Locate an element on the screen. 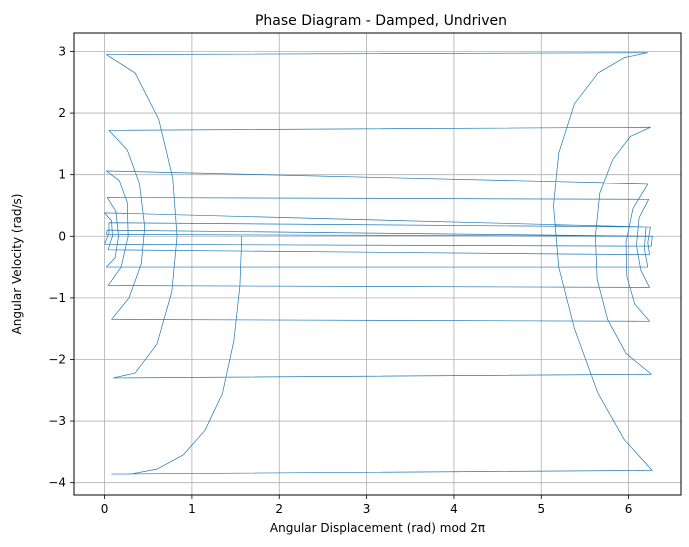  y-axis-label: Angular Velocity (rad/s) is located at coordinates (17, 264).